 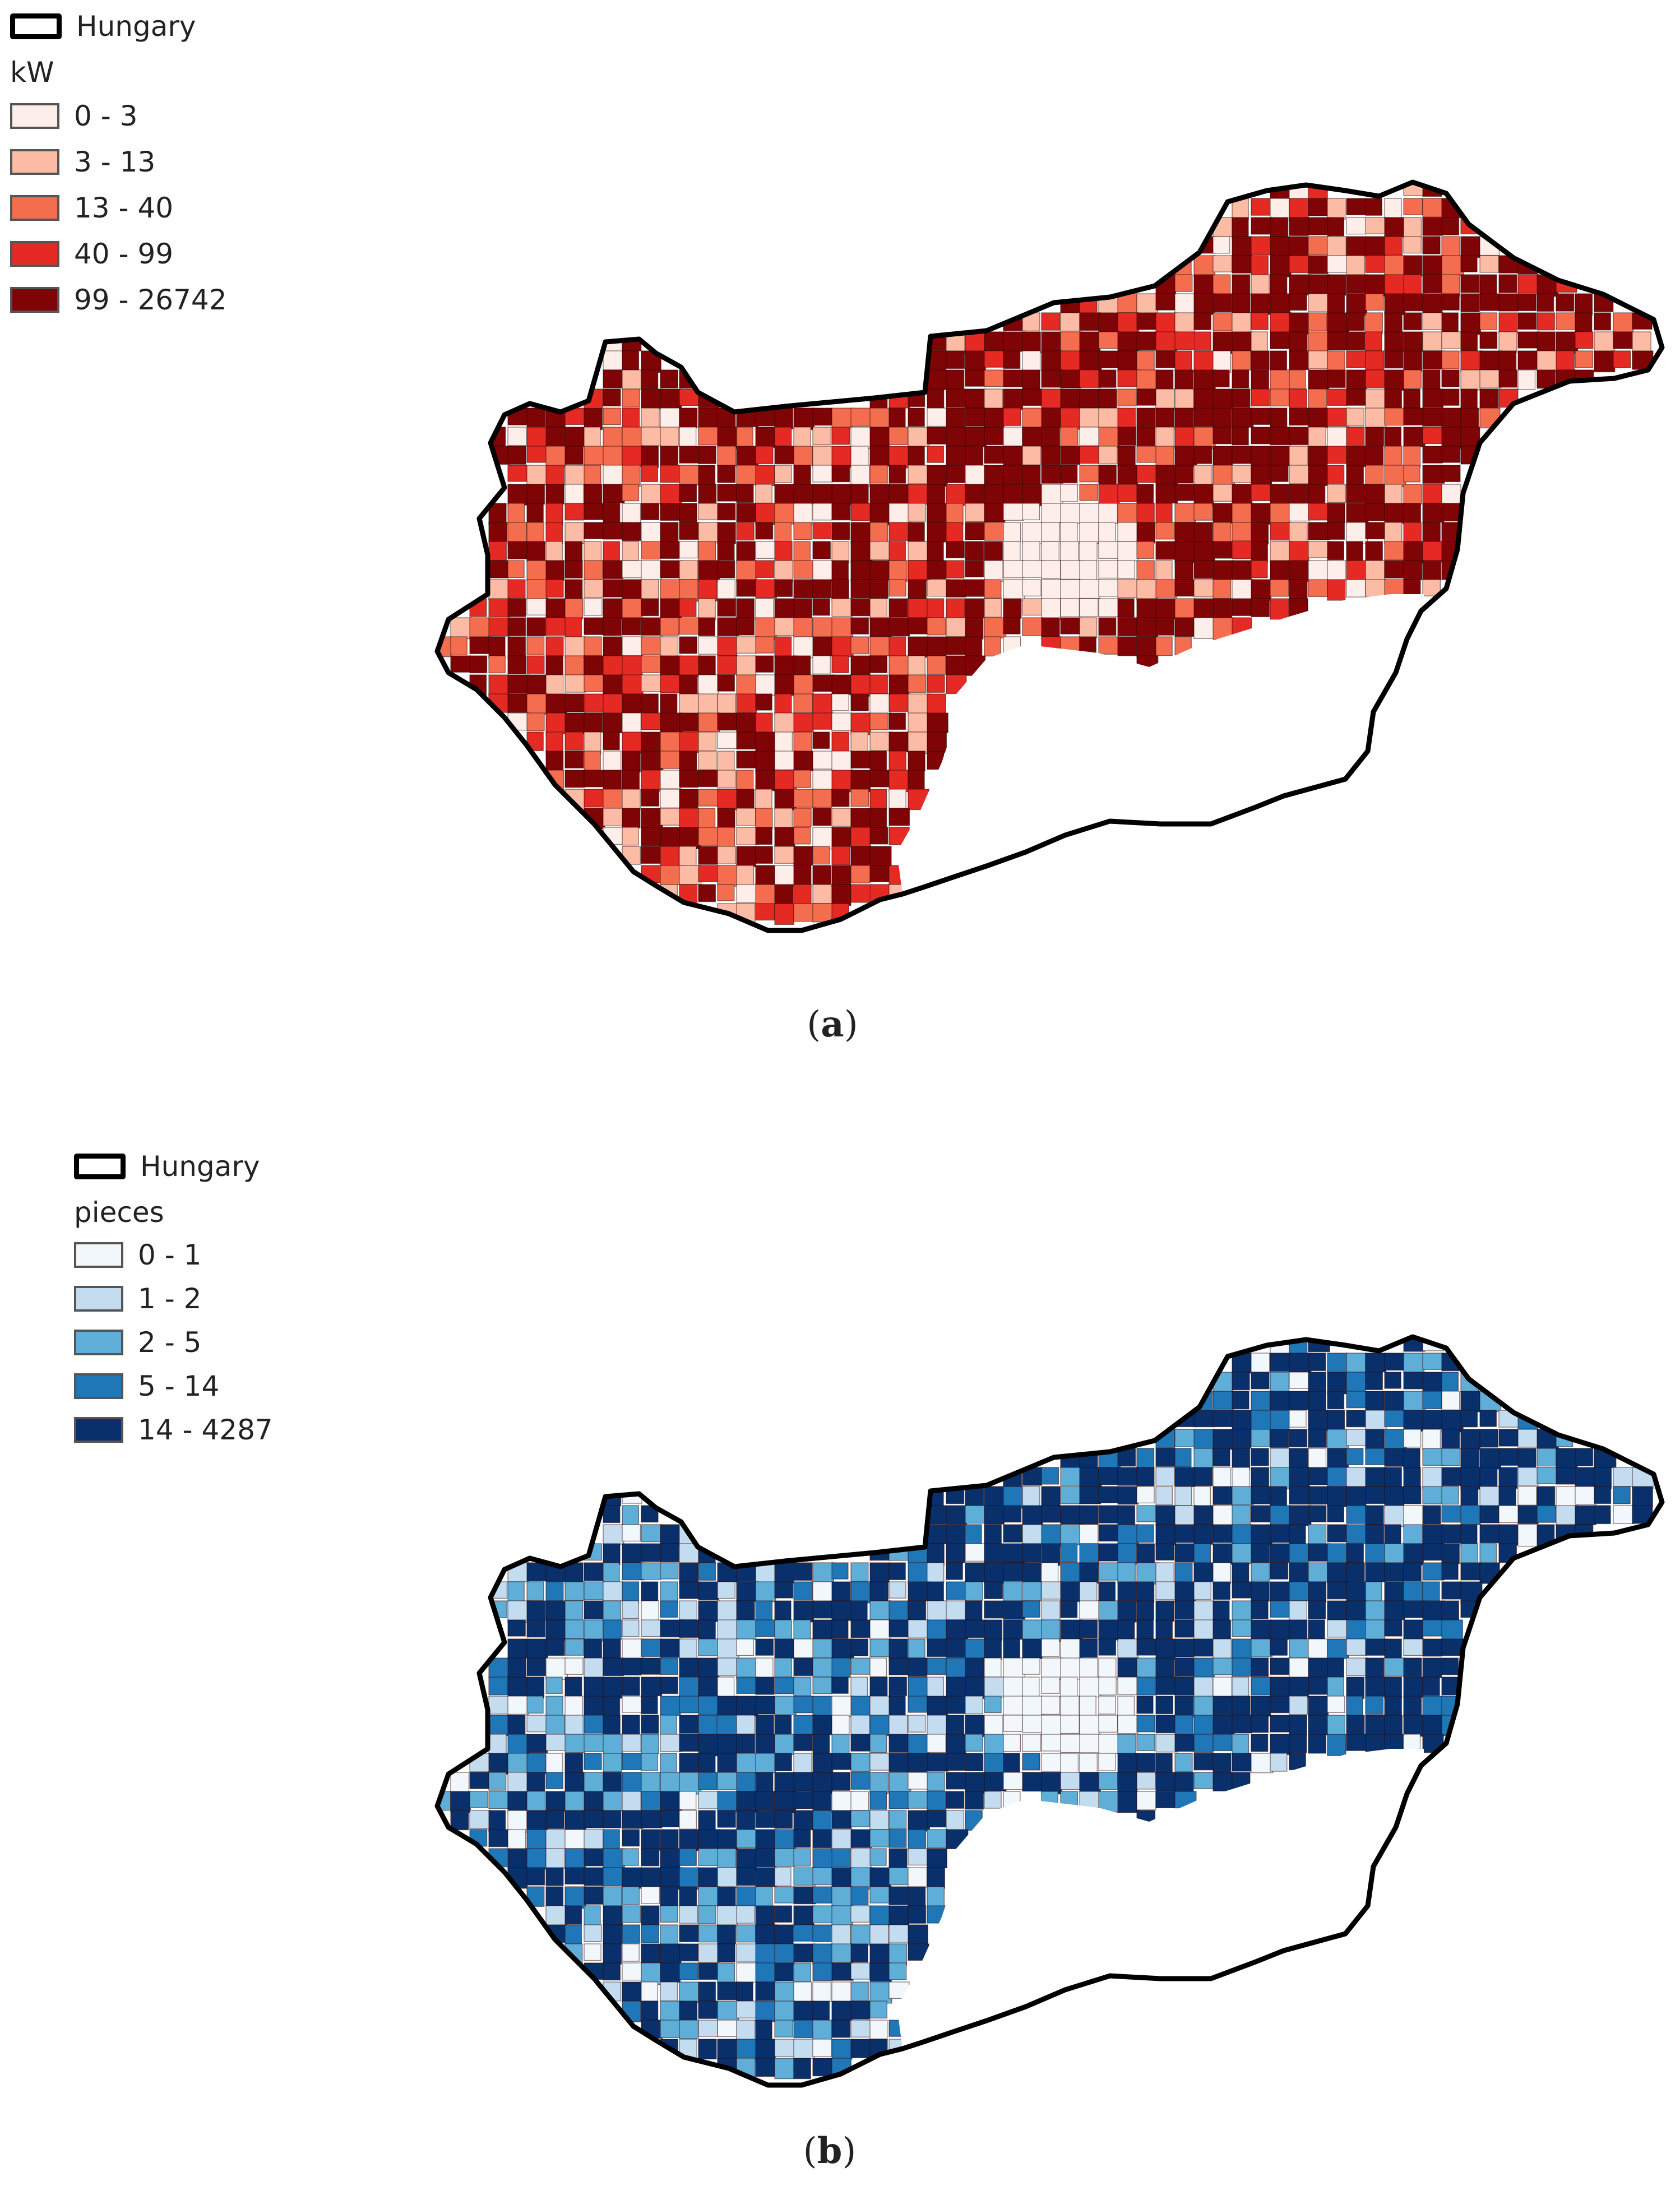 I want to click on class-swatch, so click(x=98, y=1342).